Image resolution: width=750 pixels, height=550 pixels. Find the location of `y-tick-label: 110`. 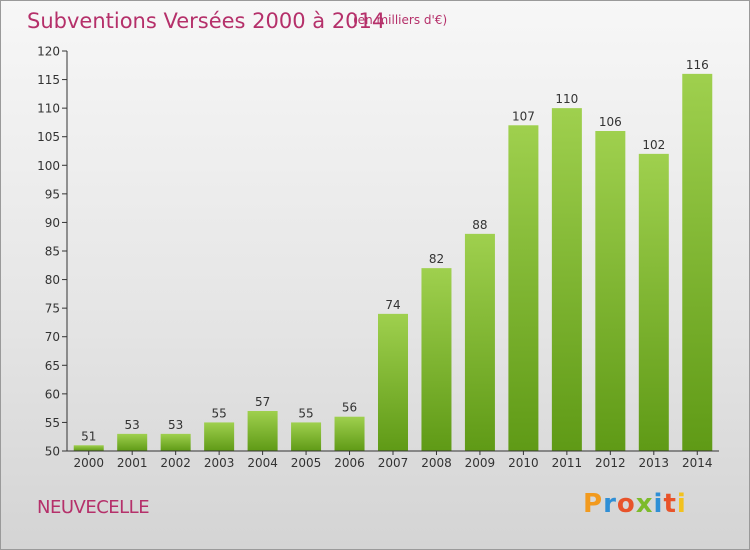

y-tick-label: 110 is located at coordinates (48, 109).